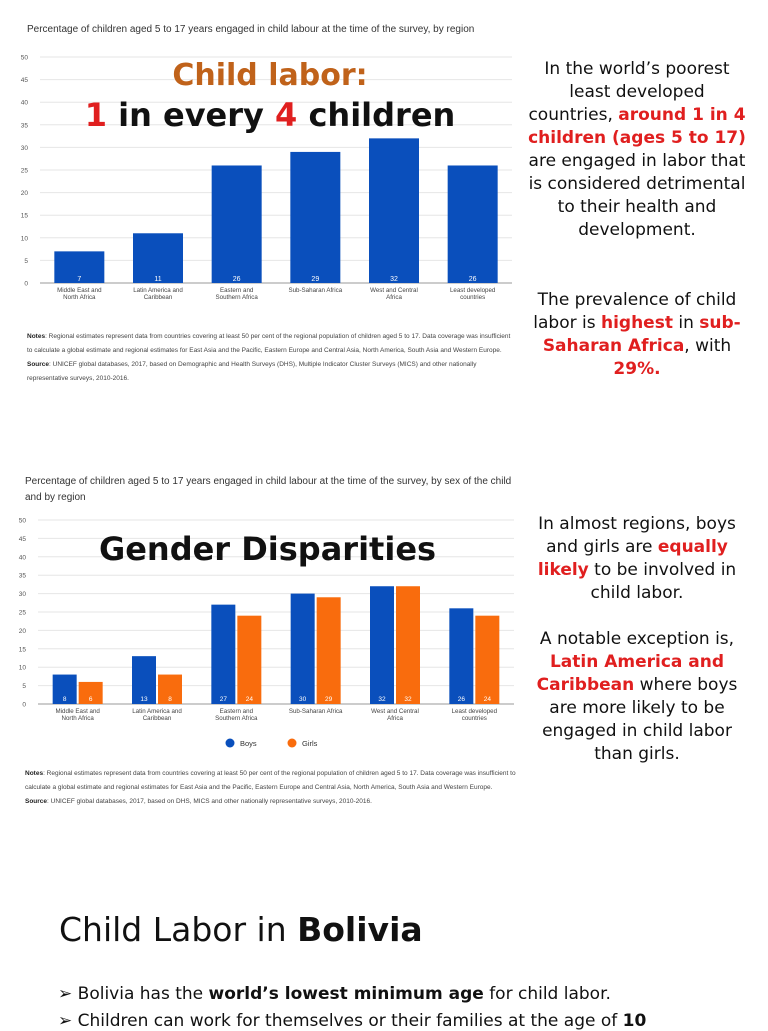 This screenshot has height=1031, width=768. What do you see at coordinates (25, 148) in the screenshot?
I see `y-tick-label: 30` at bounding box center [25, 148].